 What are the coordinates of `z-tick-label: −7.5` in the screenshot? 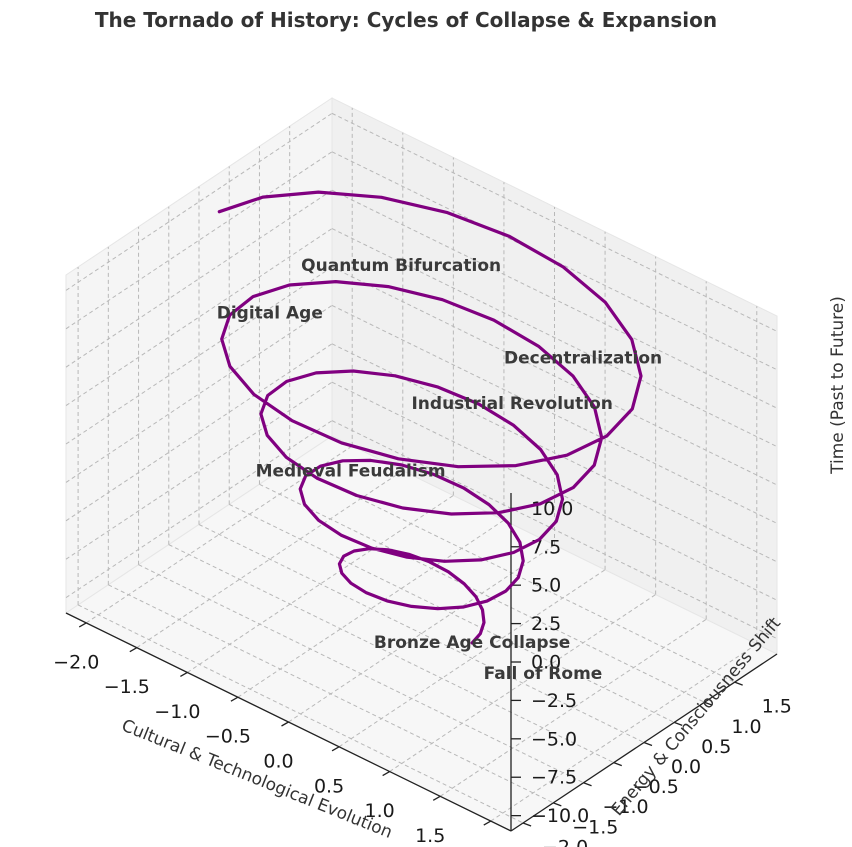 It's located at (554, 778).